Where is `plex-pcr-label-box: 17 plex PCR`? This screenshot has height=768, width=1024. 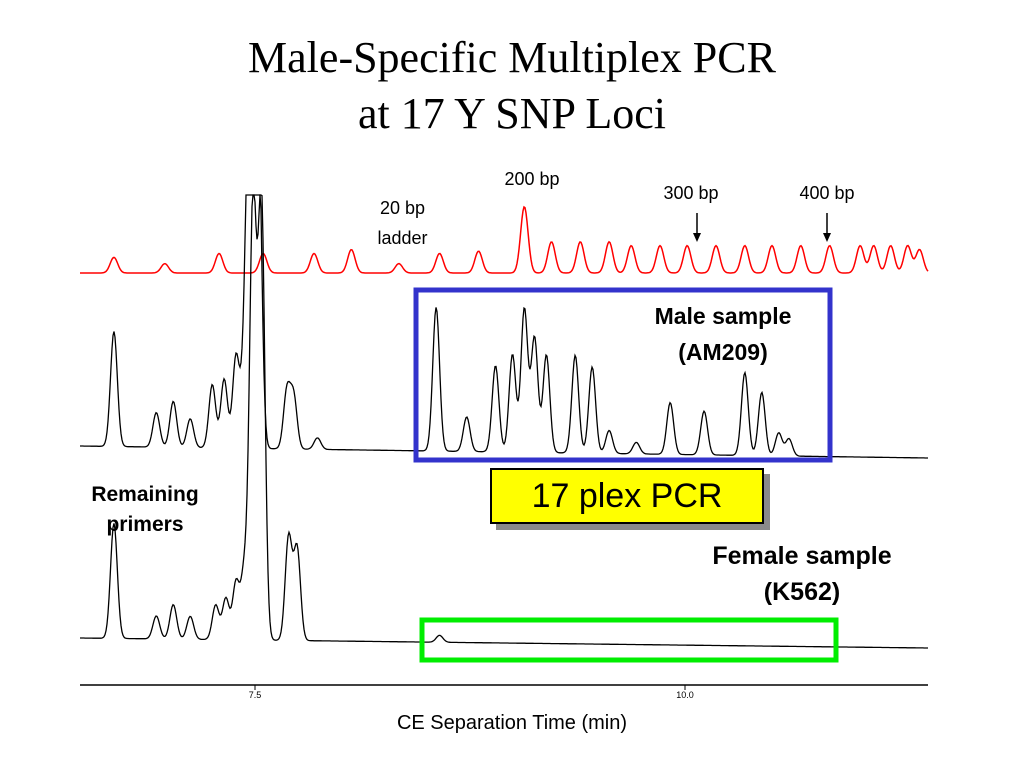
plex-pcr-label-box: 17 plex PCR is located at coordinates (627, 496).